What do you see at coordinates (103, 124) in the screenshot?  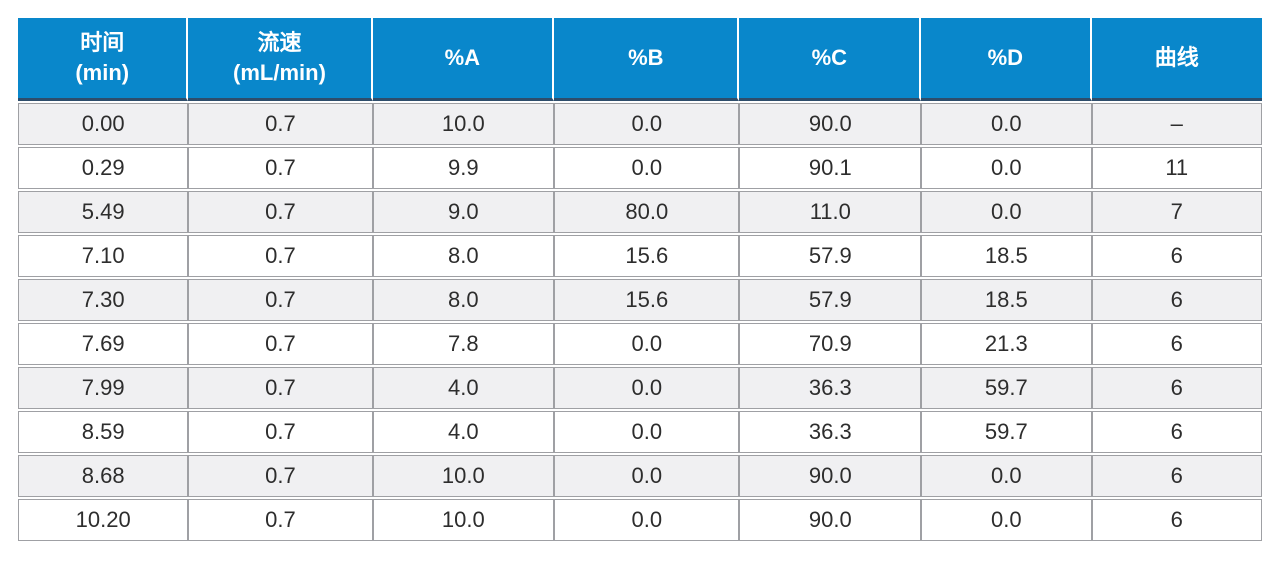 I see `cell-time: 0.00` at bounding box center [103, 124].